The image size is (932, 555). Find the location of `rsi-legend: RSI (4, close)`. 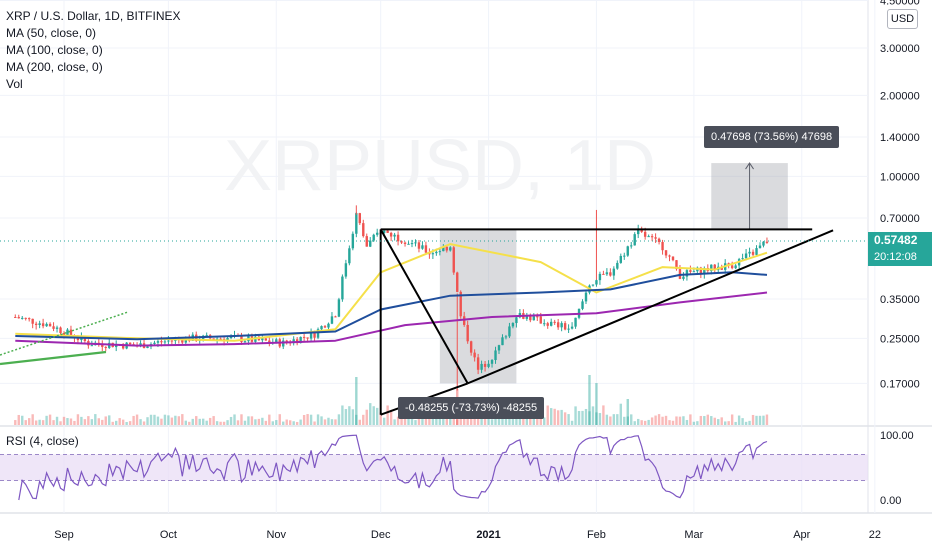

rsi-legend: RSI (4, close) is located at coordinates (42, 441).